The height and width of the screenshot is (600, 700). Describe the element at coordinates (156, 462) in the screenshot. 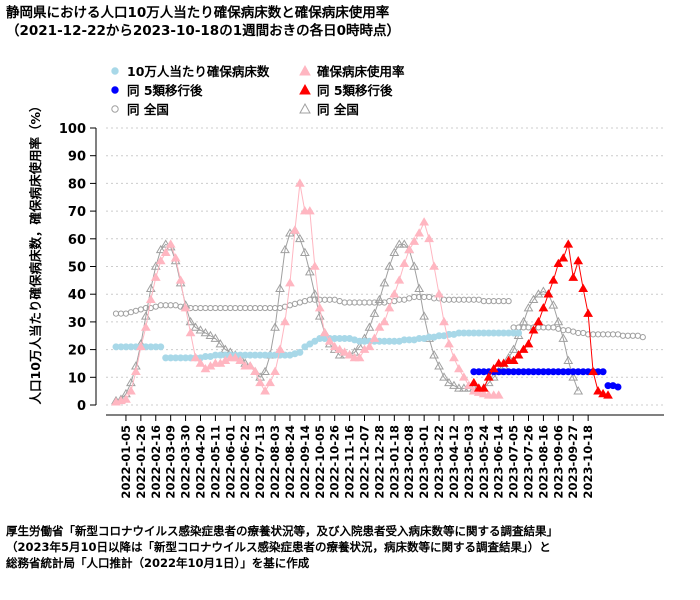

I see `x-tick-label: 2022-02-16` at that location.